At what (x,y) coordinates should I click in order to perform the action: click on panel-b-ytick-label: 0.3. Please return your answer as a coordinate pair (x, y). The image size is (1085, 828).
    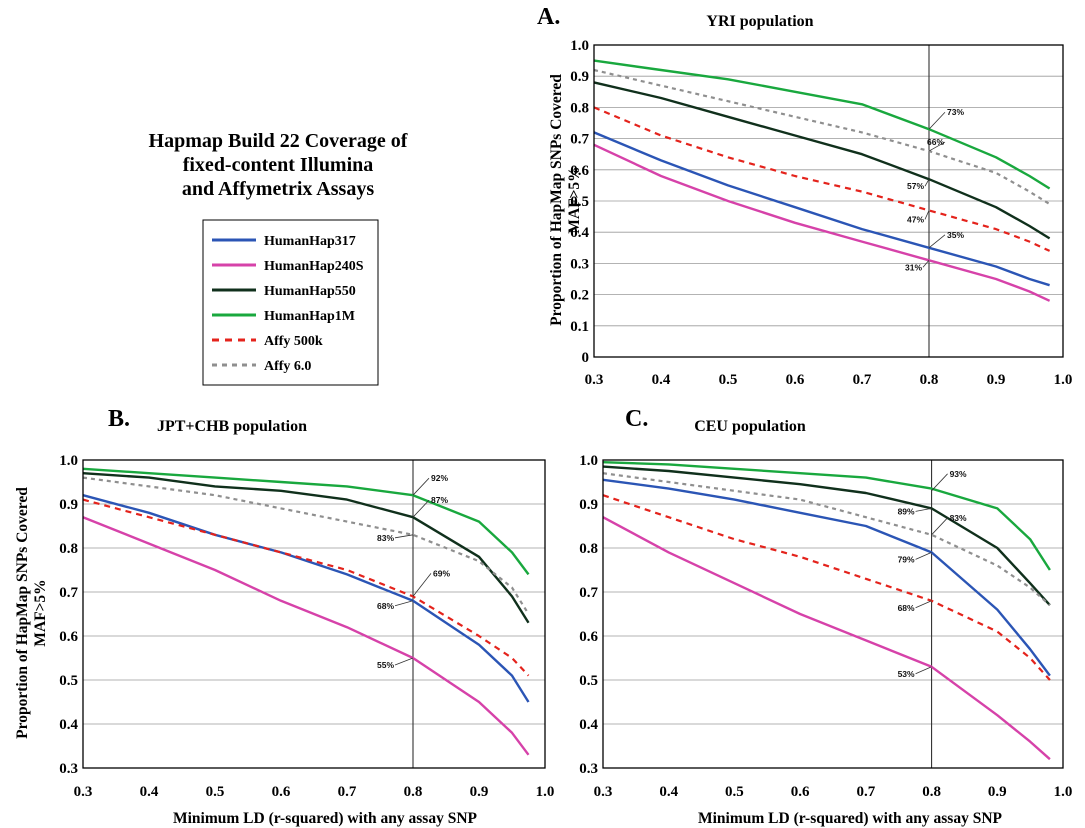
    Looking at the image, I should click on (68, 769).